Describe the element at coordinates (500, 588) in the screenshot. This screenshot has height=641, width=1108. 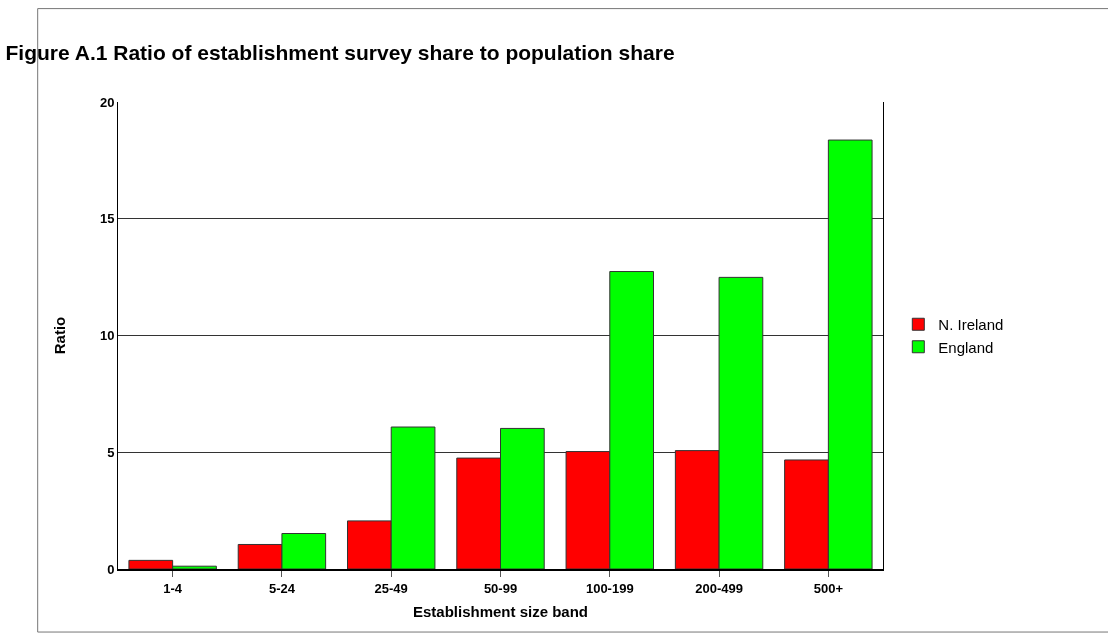
I see `x-tick-label: 50-99` at that location.